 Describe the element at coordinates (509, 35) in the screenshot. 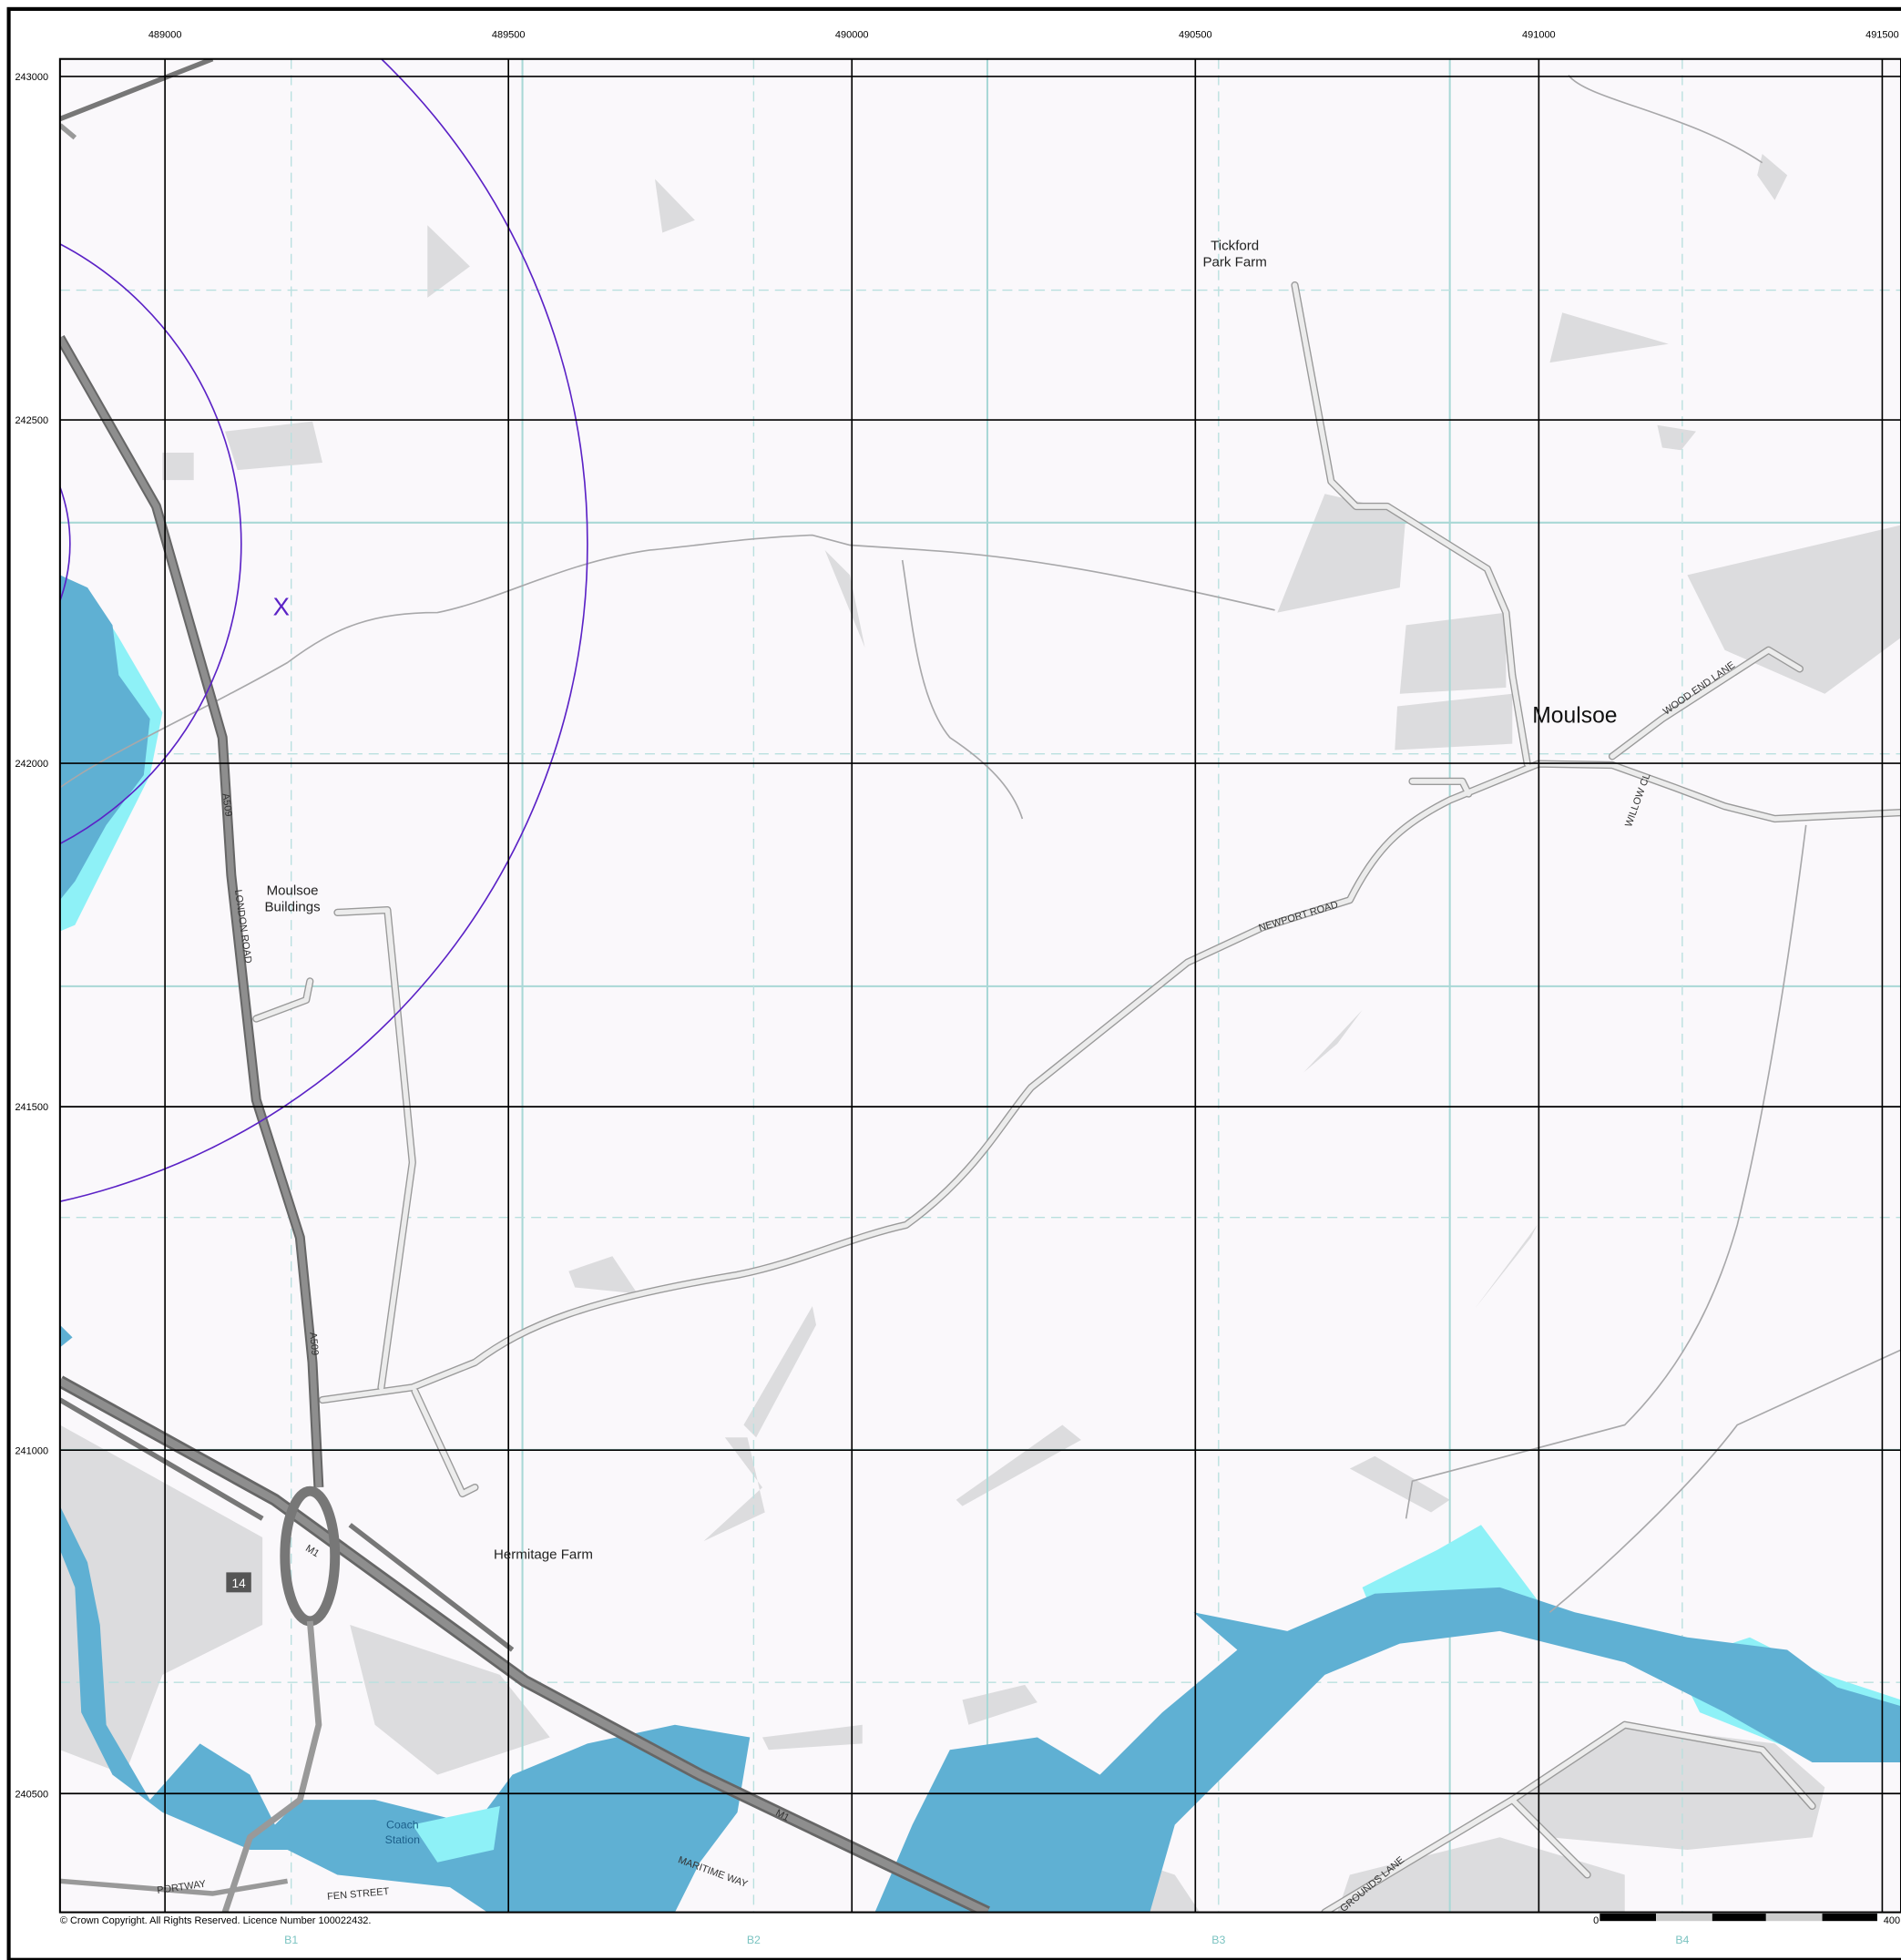

I see `easting-label: 489500` at that location.